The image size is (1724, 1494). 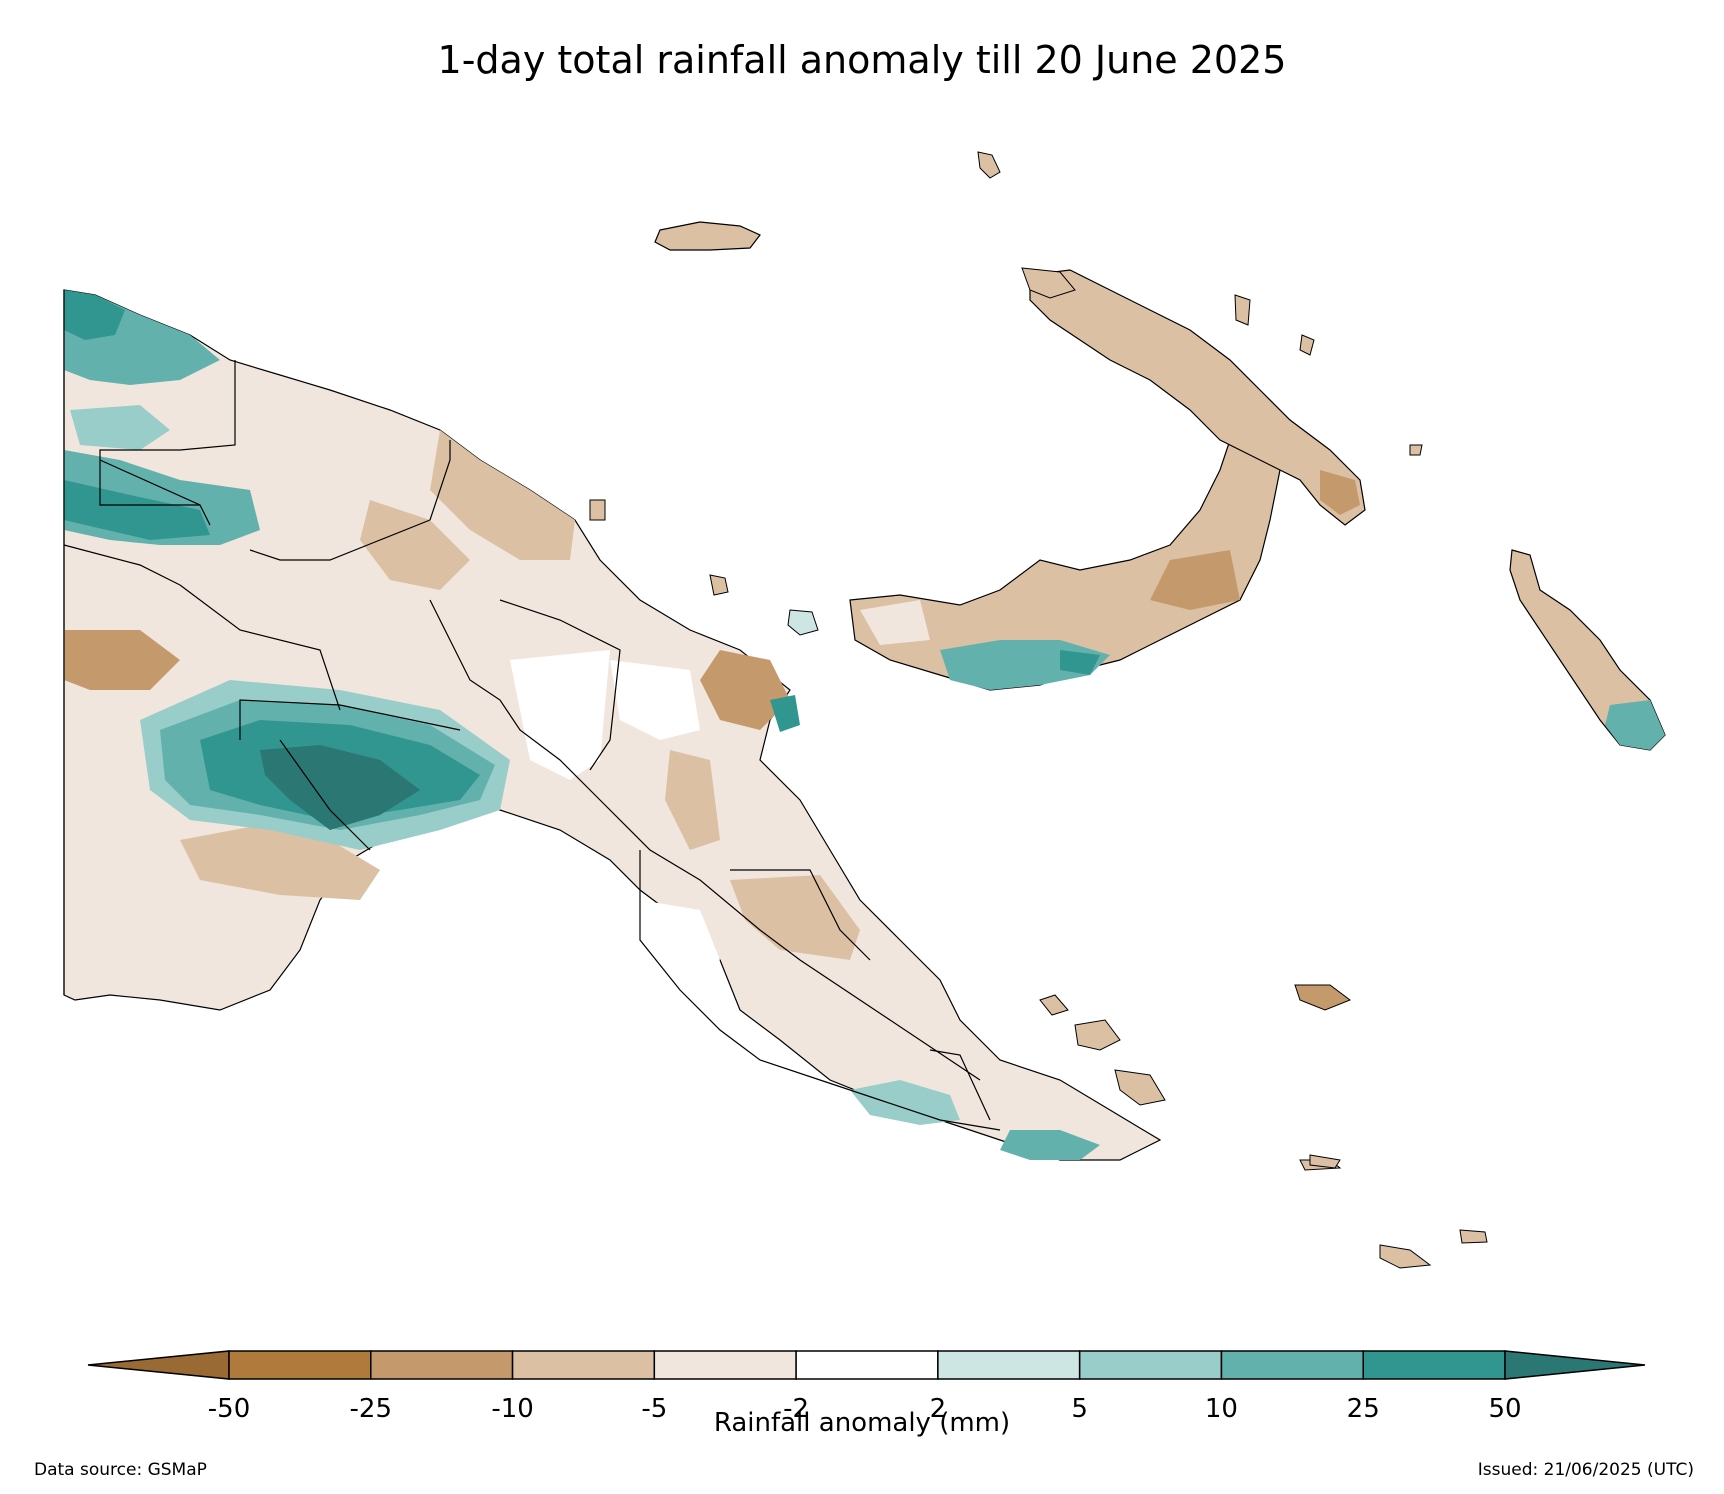 I want to click on island-sudest, so click(x=1405, y=1256).